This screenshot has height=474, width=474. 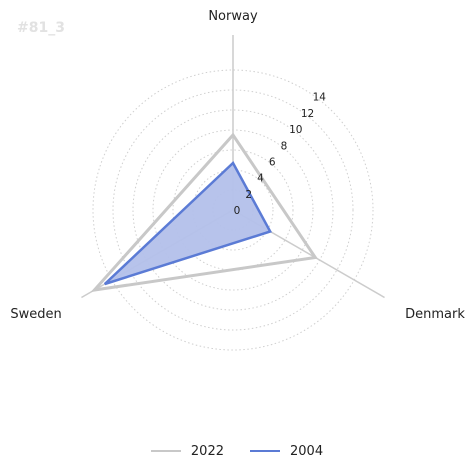 What do you see at coordinates (435, 314) in the screenshot?
I see `category-label-denmark: Denmark` at bounding box center [435, 314].